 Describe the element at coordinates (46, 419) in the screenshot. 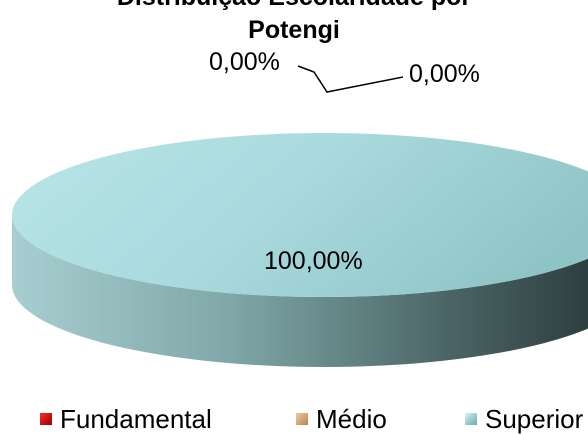

I see `legend-swatch-fundamental` at that location.